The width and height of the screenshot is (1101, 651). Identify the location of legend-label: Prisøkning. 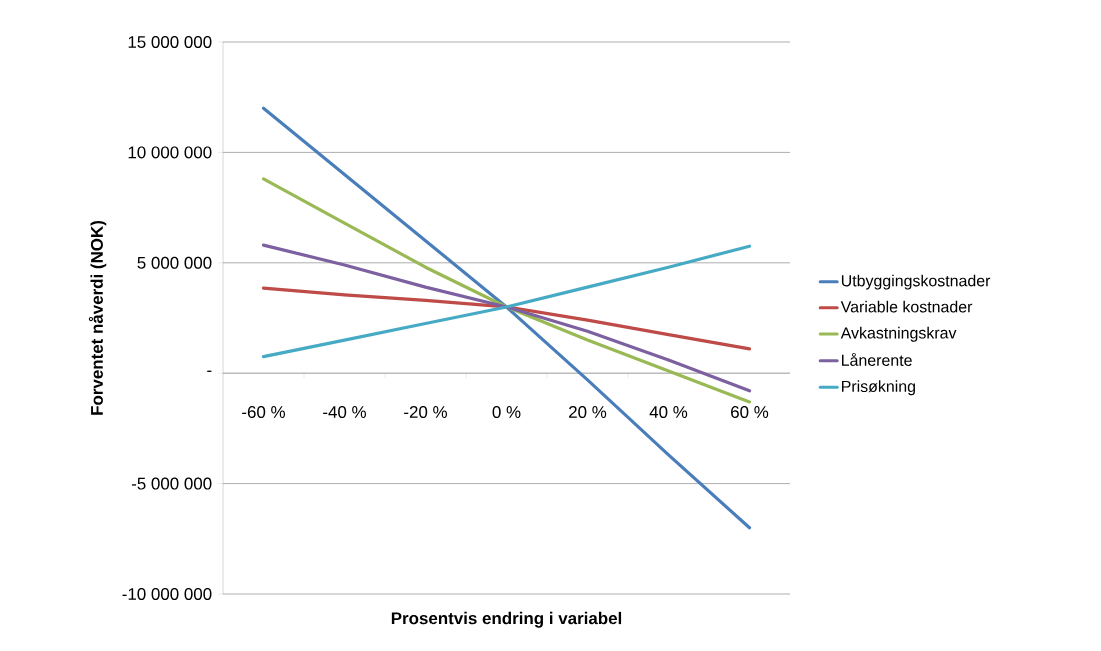
(878, 388).